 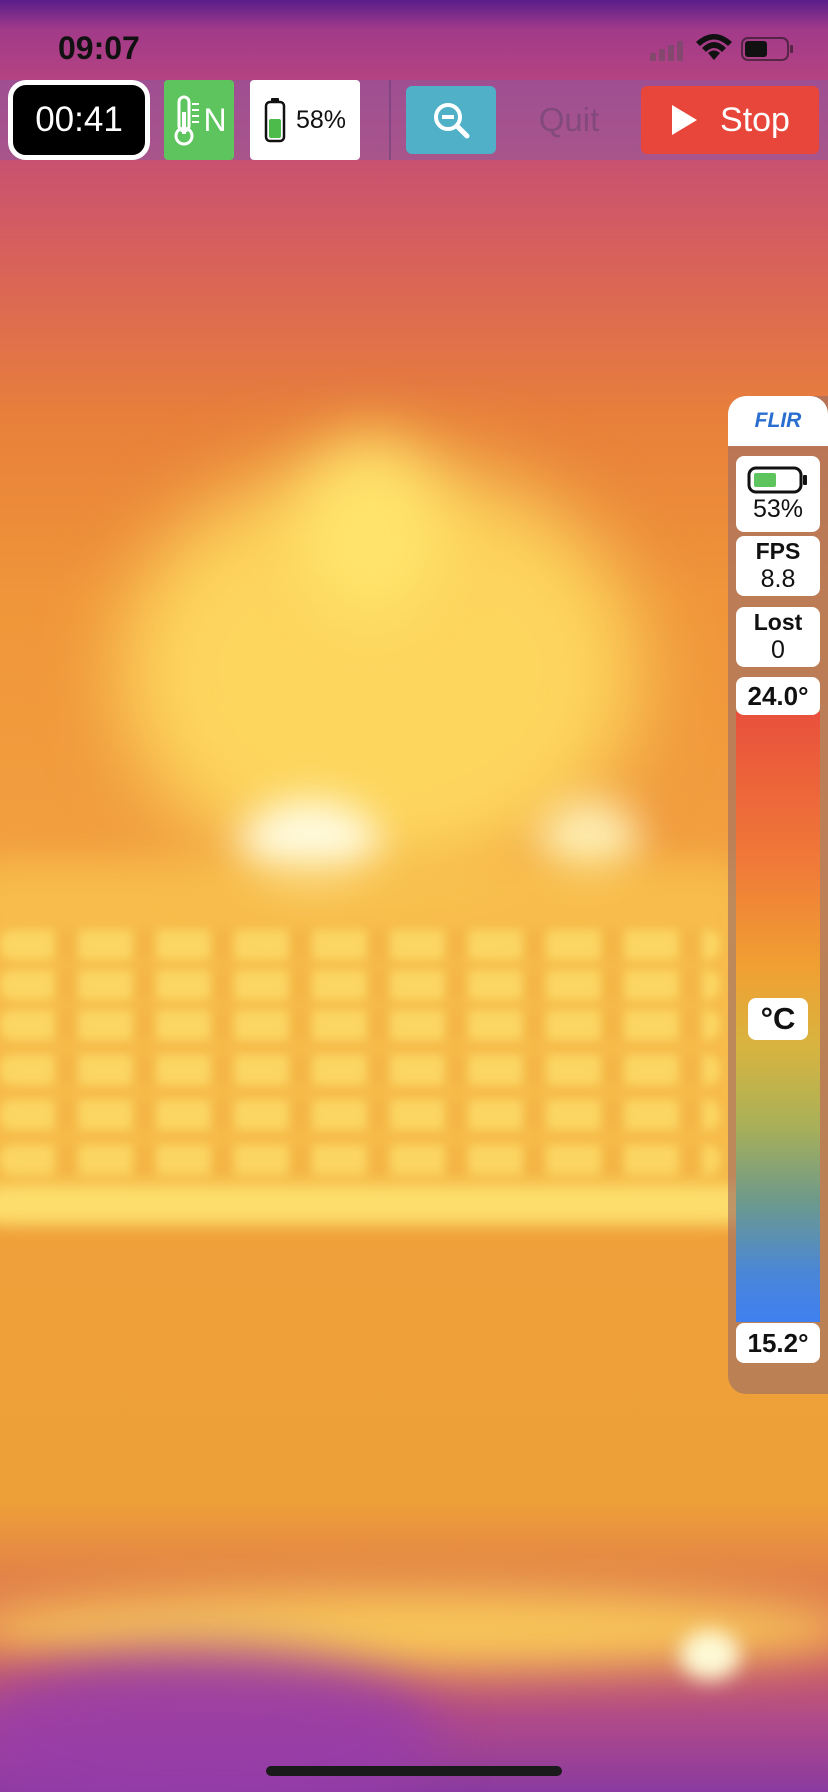 What do you see at coordinates (710, 1655) in the screenshot?
I see `thermal-hotspot-small` at bounding box center [710, 1655].